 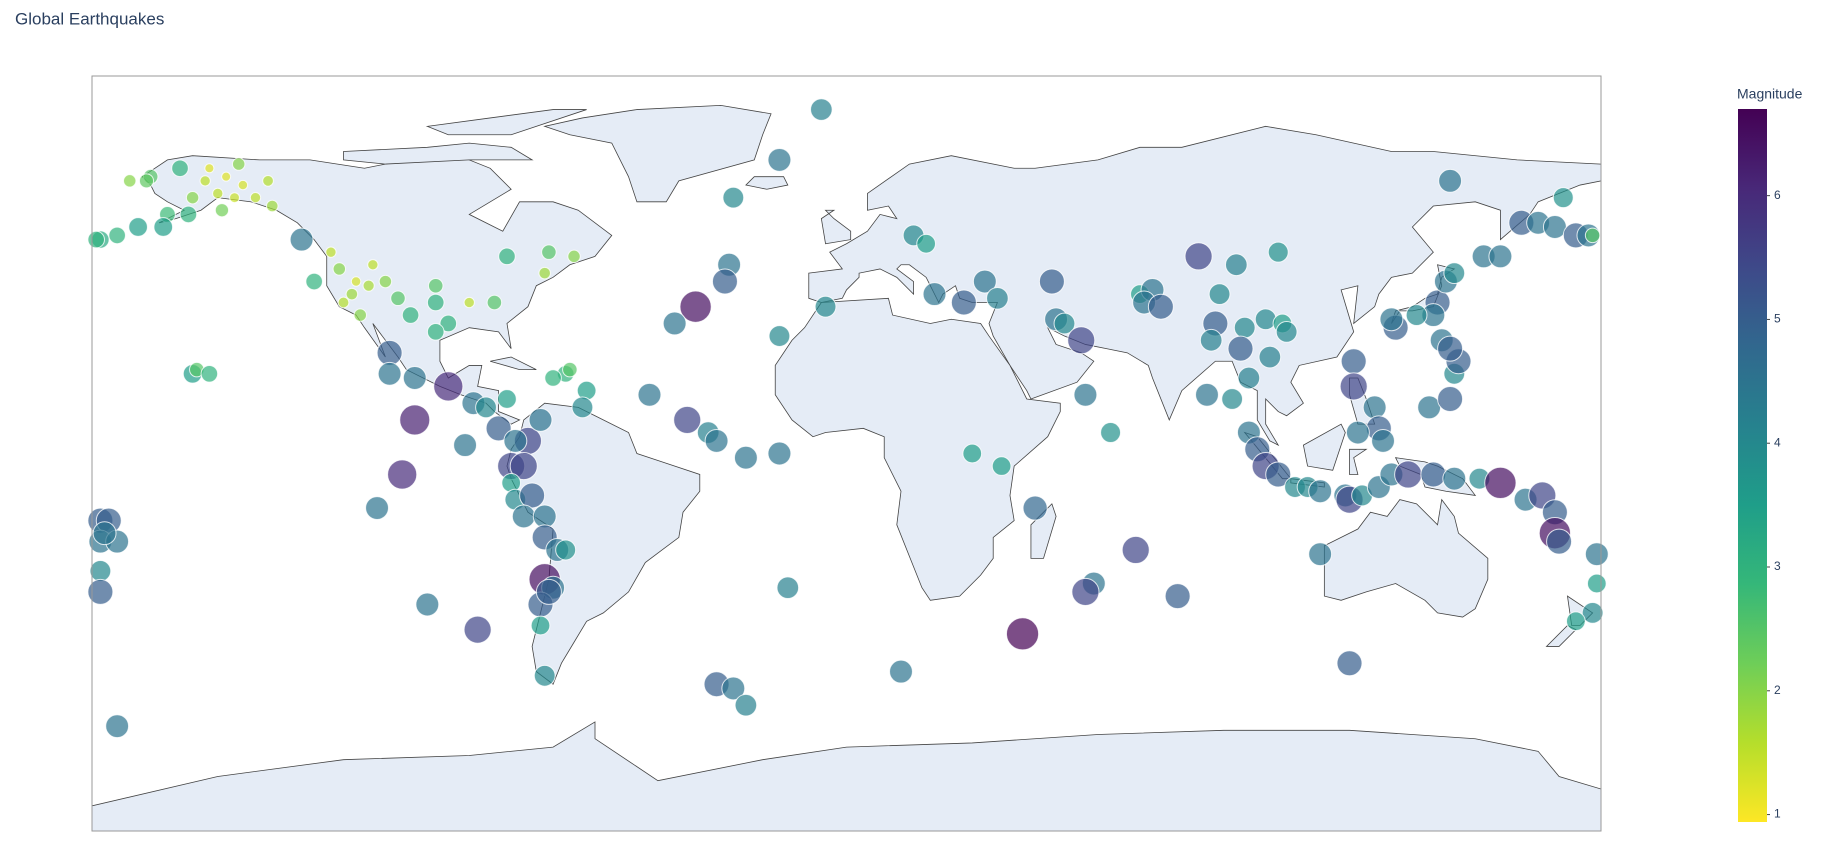 What do you see at coordinates (1770, 94) in the screenshot?
I see `colorbar-title: Magnitude` at bounding box center [1770, 94].